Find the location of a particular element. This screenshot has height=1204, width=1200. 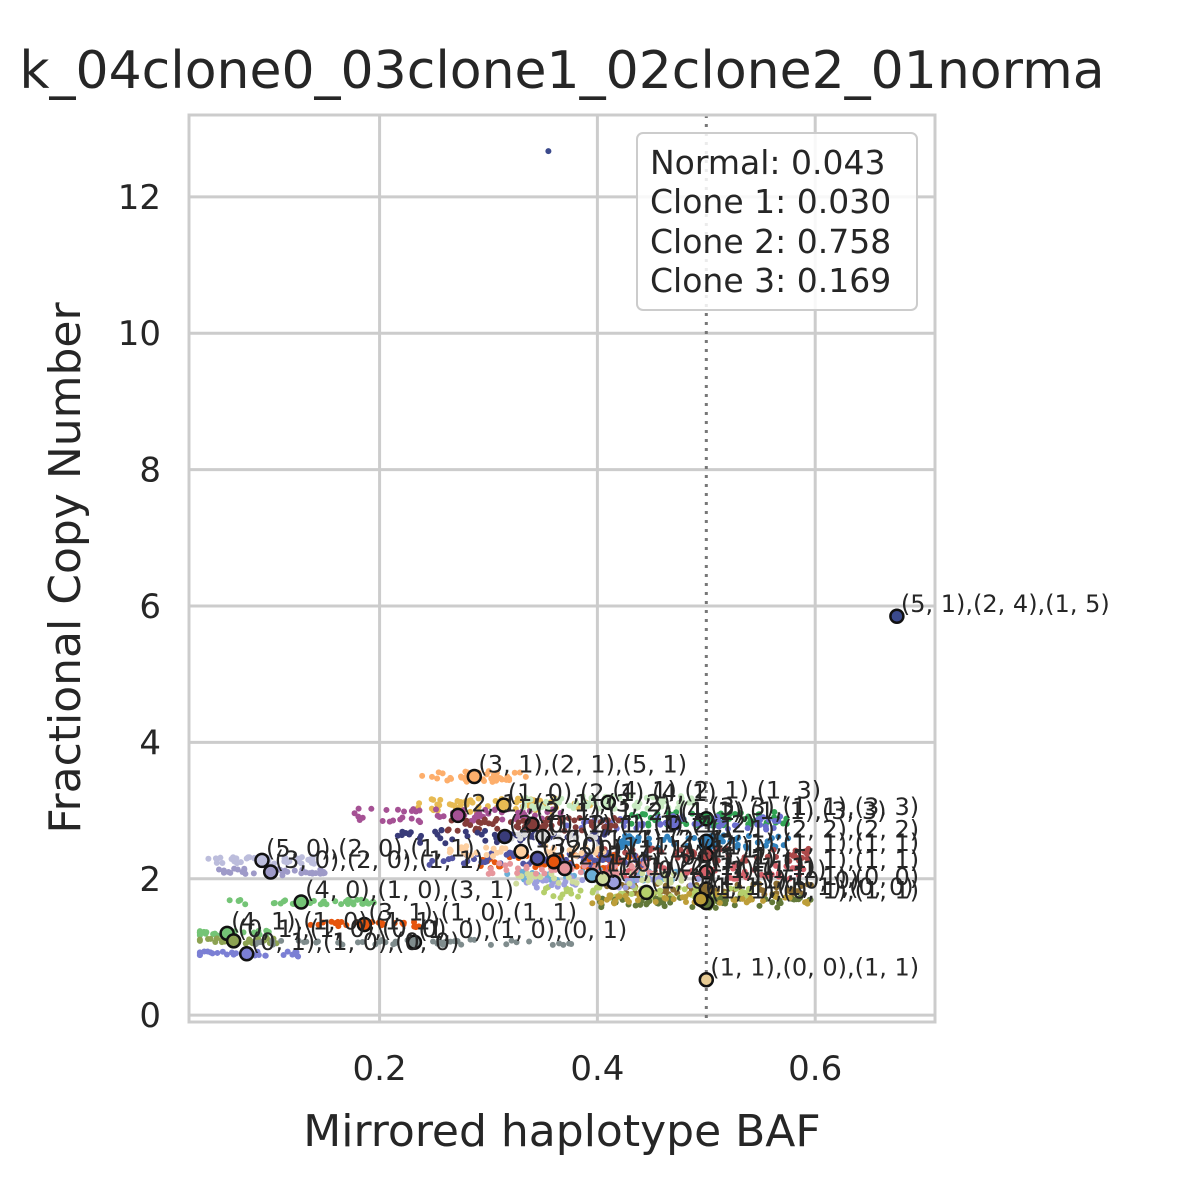

cluster-label: (3, 3),(1, 1),(3, 3) is located at coordinates (814, 807).